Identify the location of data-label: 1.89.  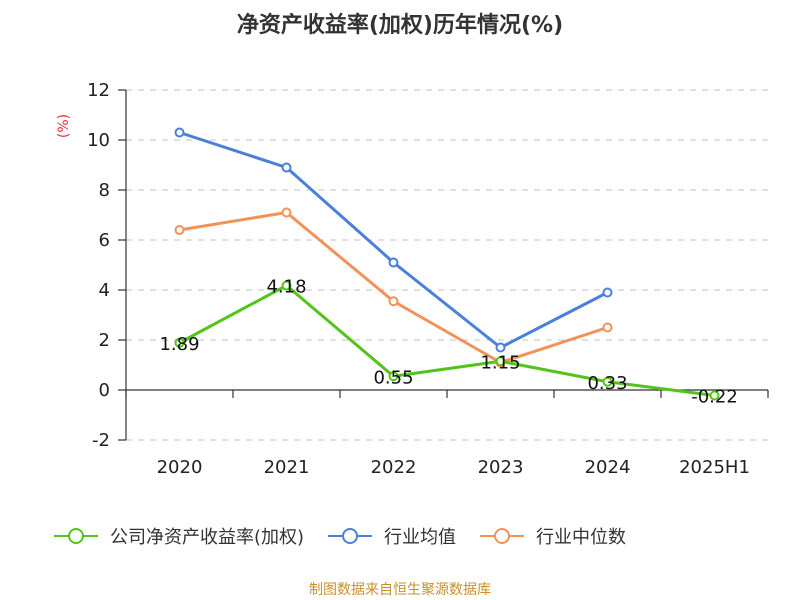
(179, 344).